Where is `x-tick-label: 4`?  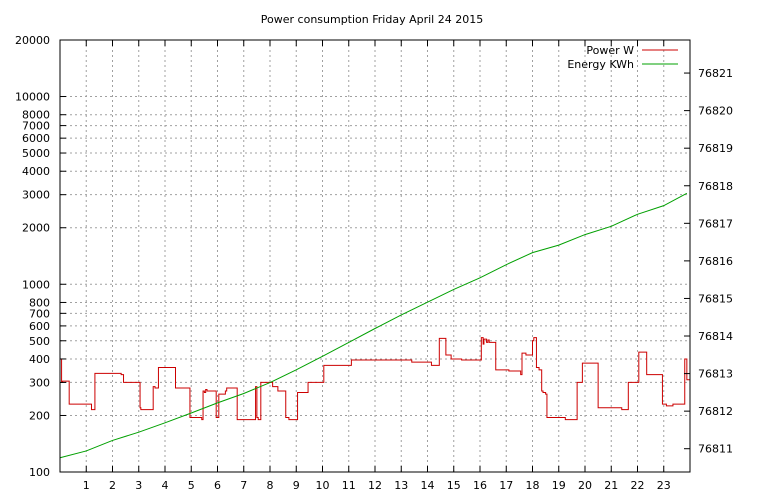 x-tick-label: 4 is located at coordinates (165, 485).